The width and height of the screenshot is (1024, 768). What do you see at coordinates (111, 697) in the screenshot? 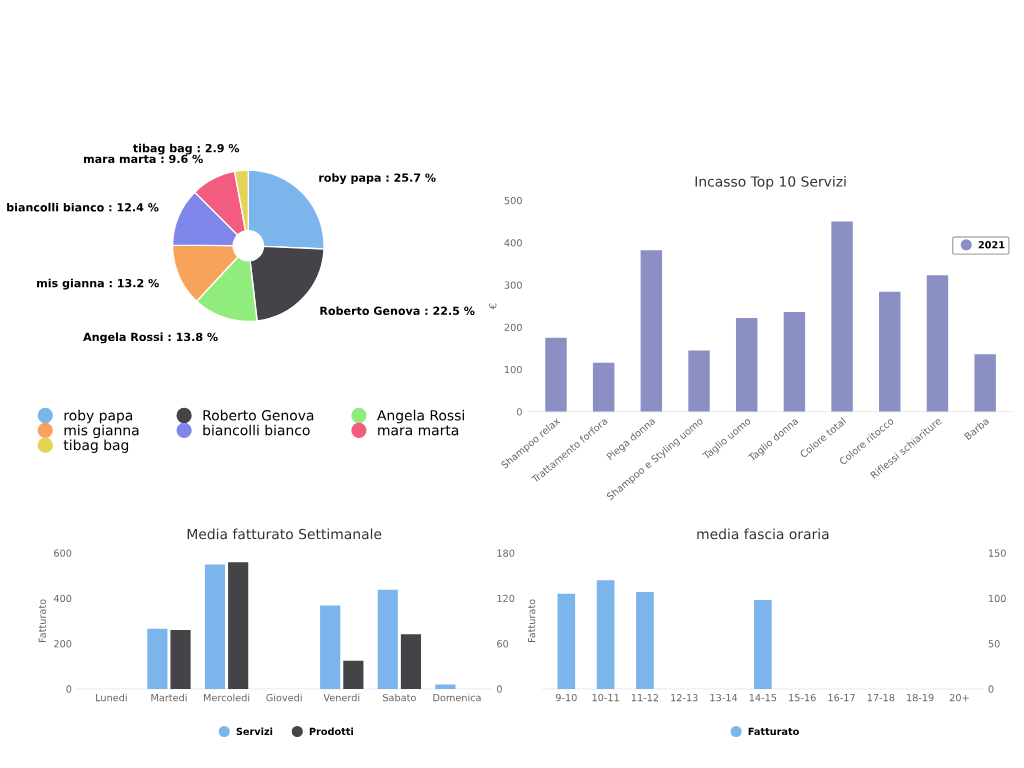
I see `x-tick-label: Lunedi` at bounding box center [111, 697].